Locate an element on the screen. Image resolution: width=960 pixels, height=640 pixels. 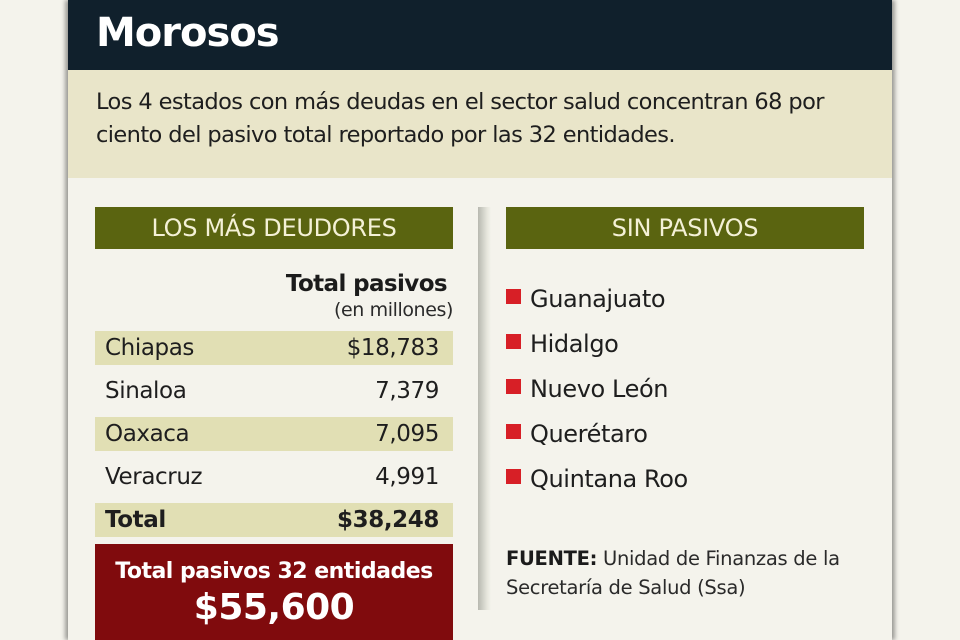
list-item: Hidalgo is located at coordinates (597, 343).